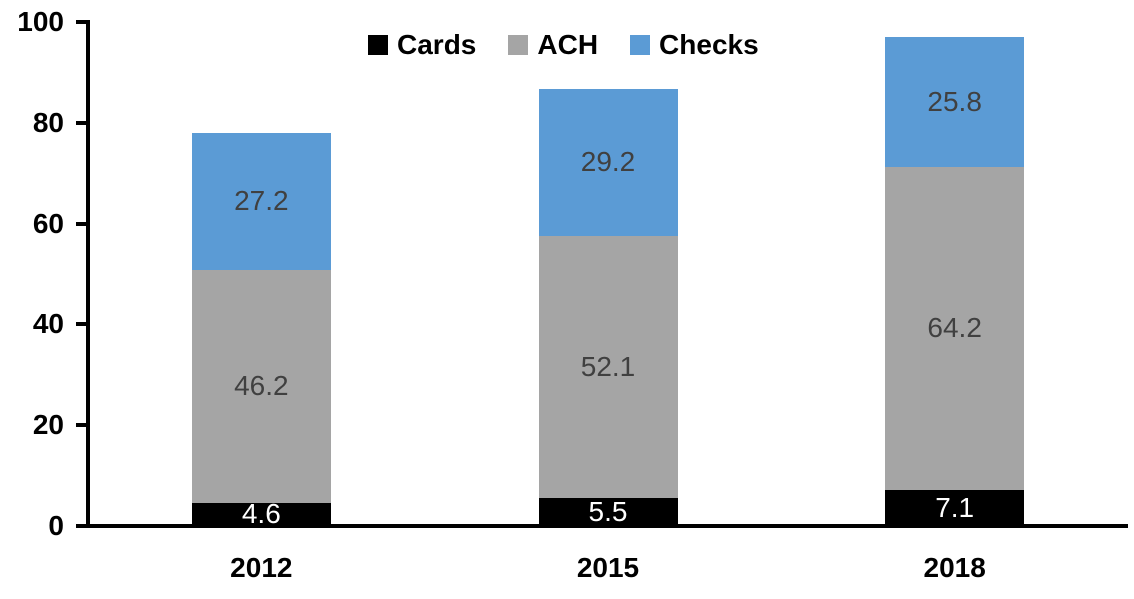 This screenshot has height=599, width=1134. I want to click on bar-segment-ach-2015: 52.1, so click(608, 367).